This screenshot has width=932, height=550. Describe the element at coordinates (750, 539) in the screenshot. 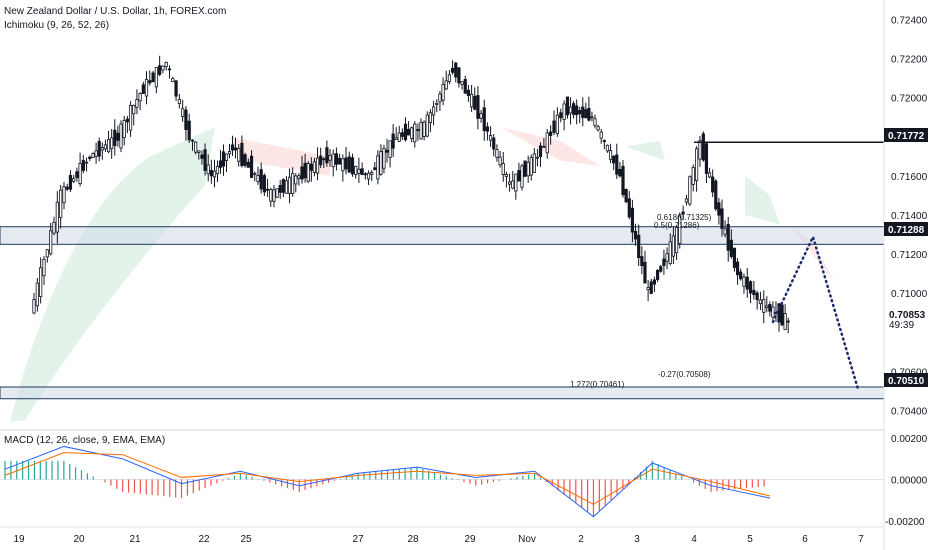

I see `time-tick-label: 5` at that location.